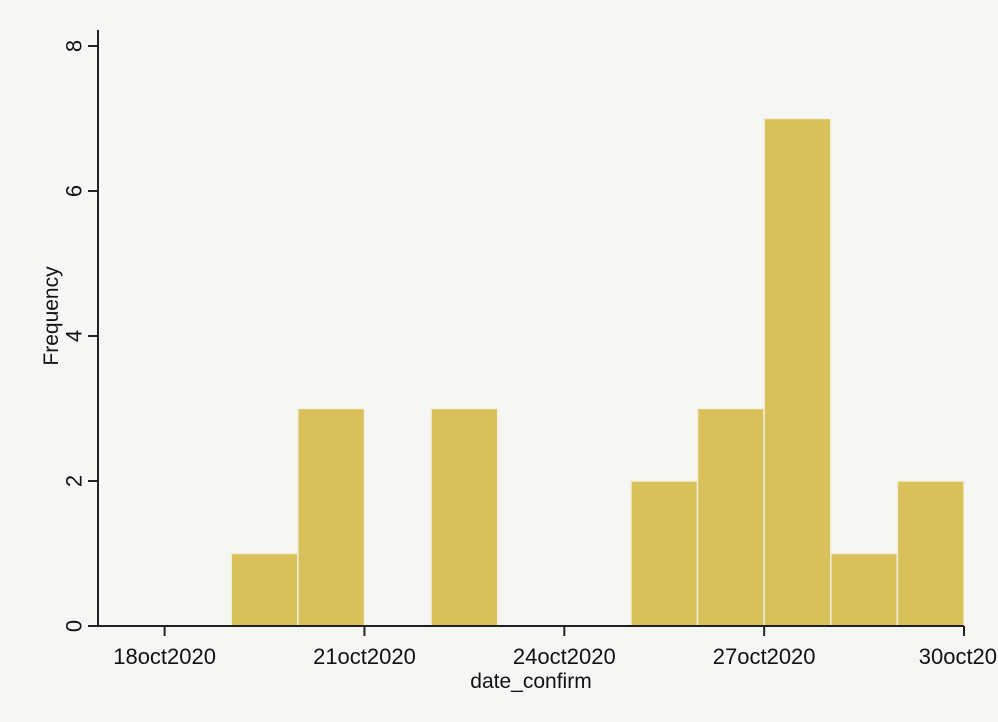 The image size is (998, 722). Describe the element at coordinates (164, 656) in the screenshot. I see `x-tick-label-0: 18oct2020` at that location.